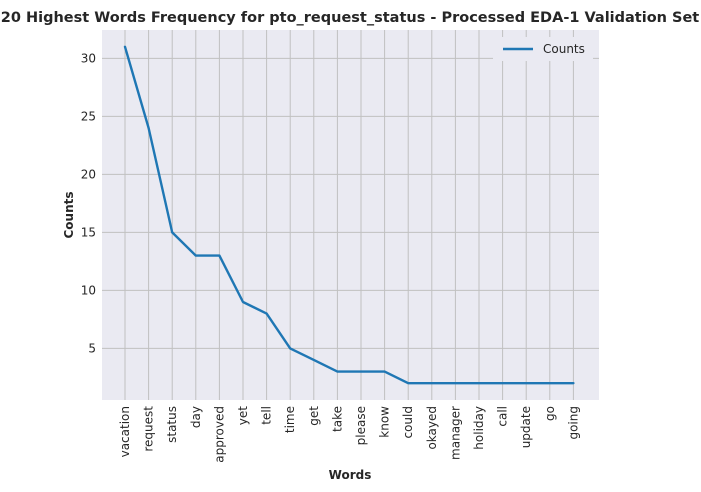  I want to click on x-tick-label: vacation, so click(125, 431).